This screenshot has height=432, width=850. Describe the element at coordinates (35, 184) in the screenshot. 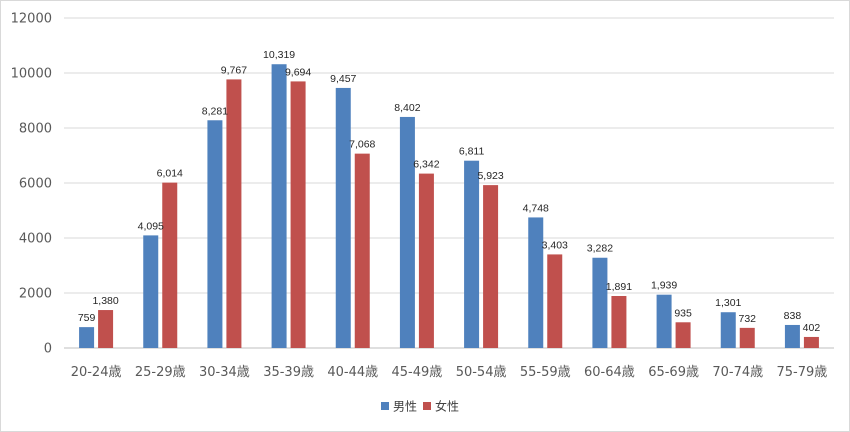

I see `y-tick-label: 6000` at that location.